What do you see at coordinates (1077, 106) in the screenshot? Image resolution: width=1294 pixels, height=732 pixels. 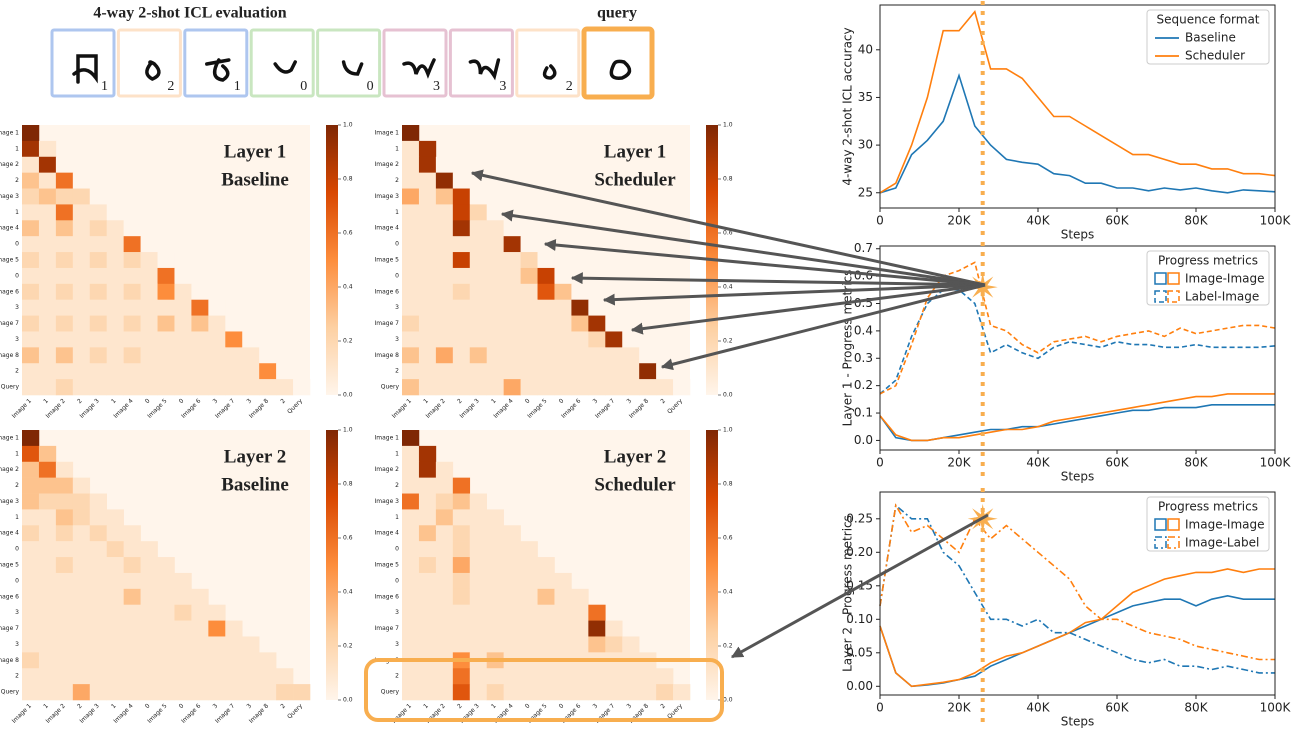 I see `axes-frame` at bounding box center [1077, 106].